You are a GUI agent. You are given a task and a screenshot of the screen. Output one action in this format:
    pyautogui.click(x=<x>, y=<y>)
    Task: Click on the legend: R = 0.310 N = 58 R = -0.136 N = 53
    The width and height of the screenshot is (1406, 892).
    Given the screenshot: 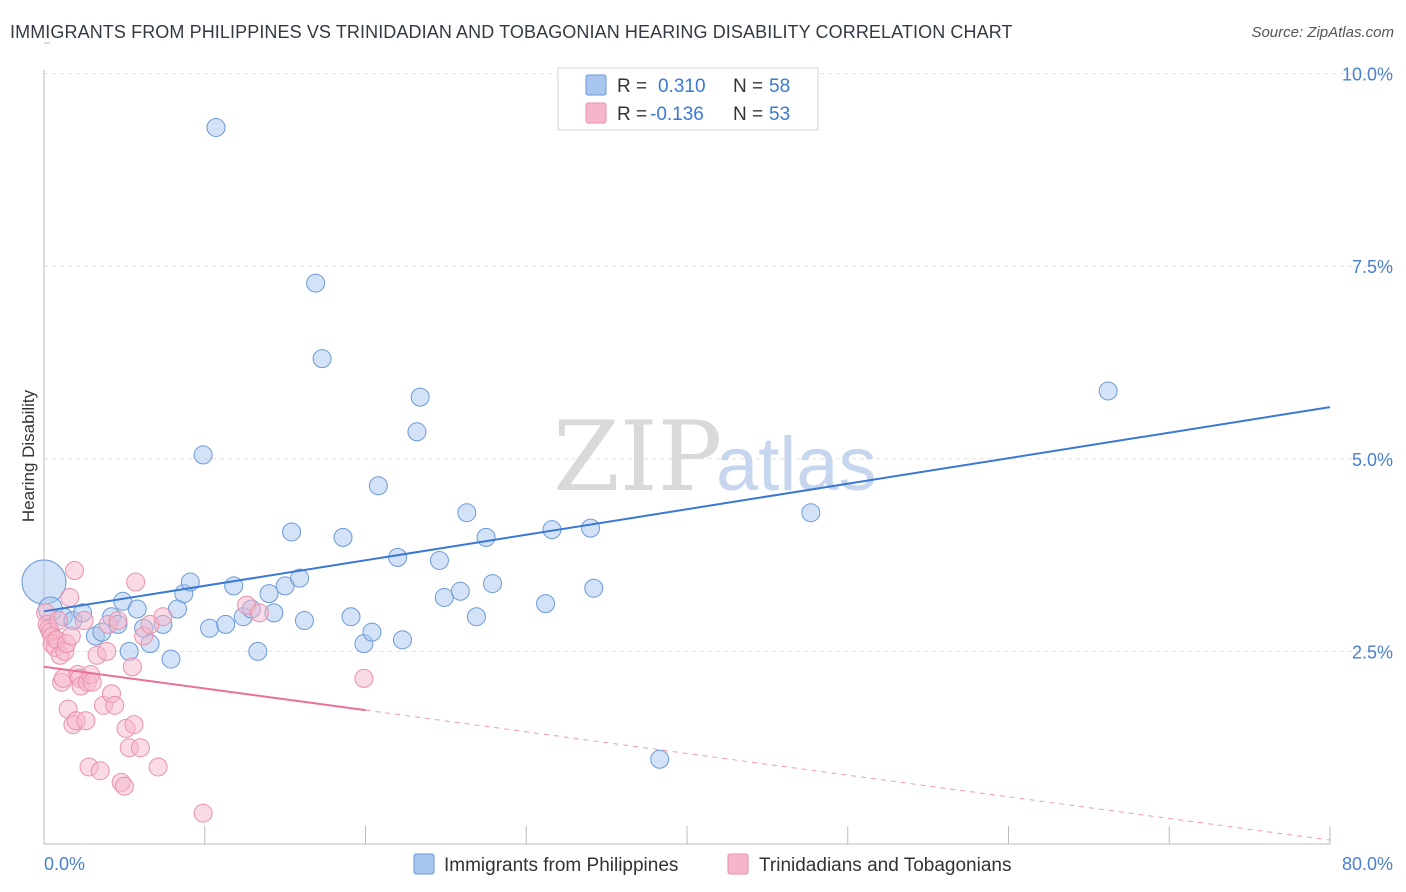 What is the action you would take?
    pyautogui.click(x=688, y=99)
    